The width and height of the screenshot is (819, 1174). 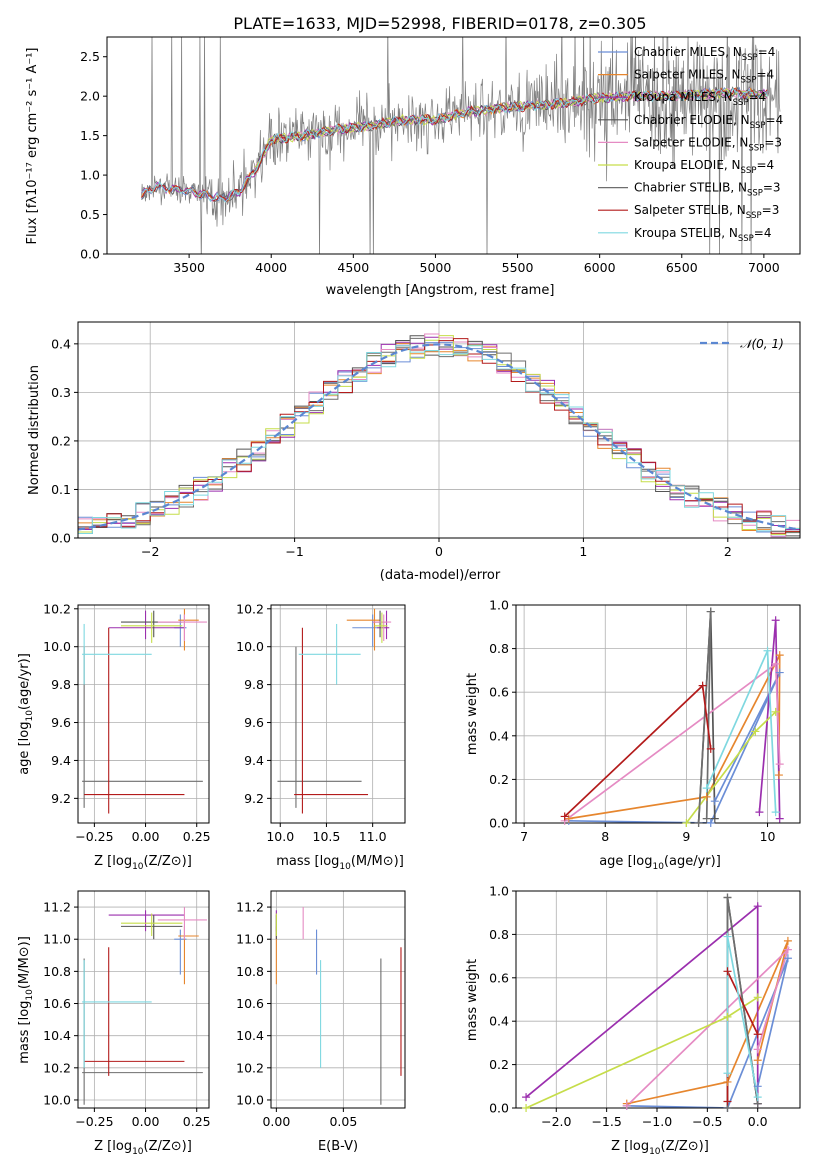 What do you see at coordinates (90, 135) in the screenshot?
I see `spectrum-ytick-label: 1.5` at bounding box center [90, 135].